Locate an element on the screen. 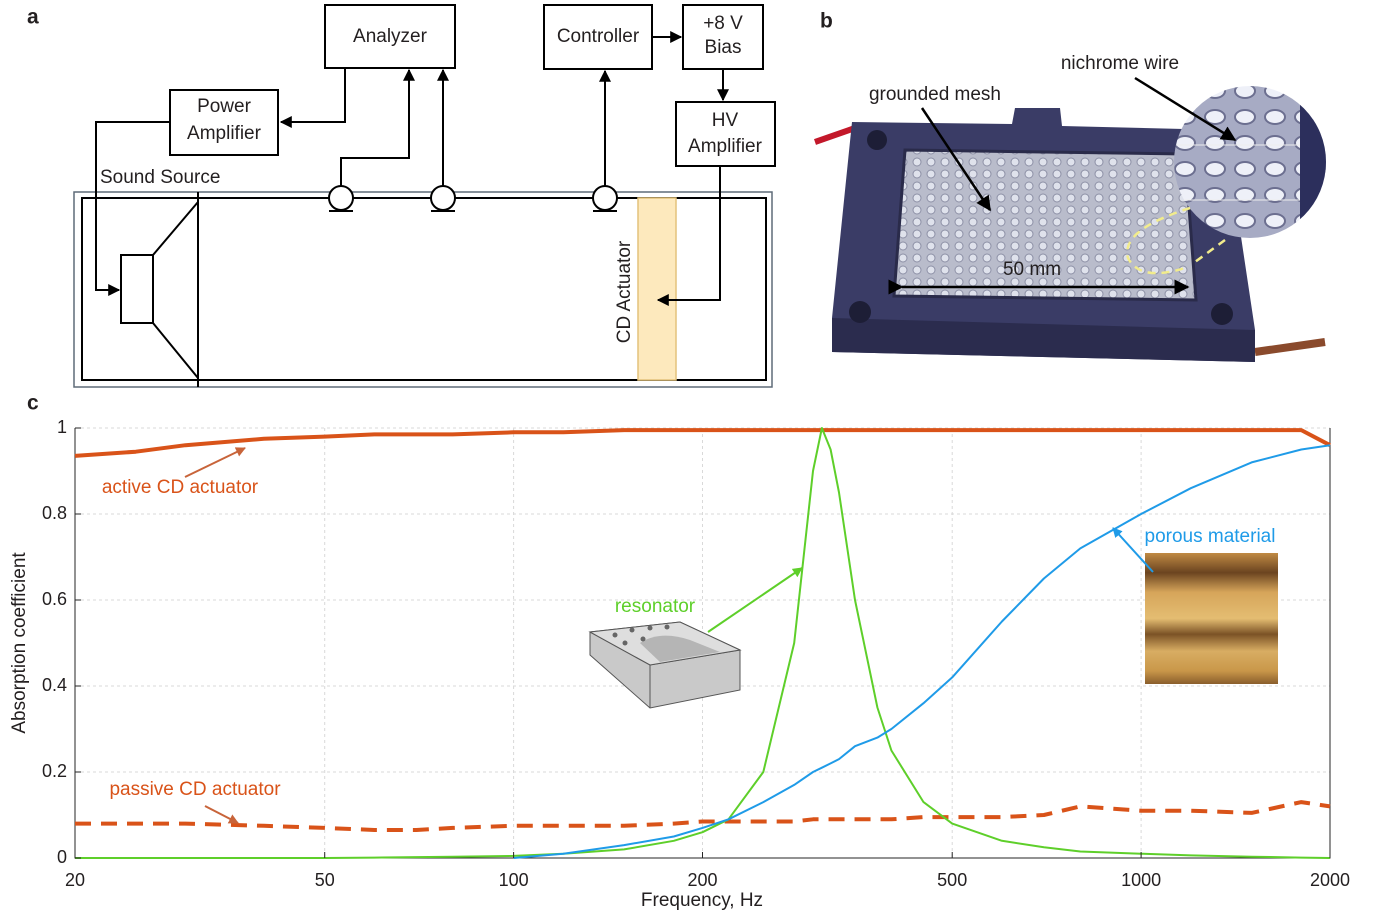 Image resolution: width=1382 pixels, height=919 pixels. wire-label: nichrome wire is located at coordinates (1120, 63).